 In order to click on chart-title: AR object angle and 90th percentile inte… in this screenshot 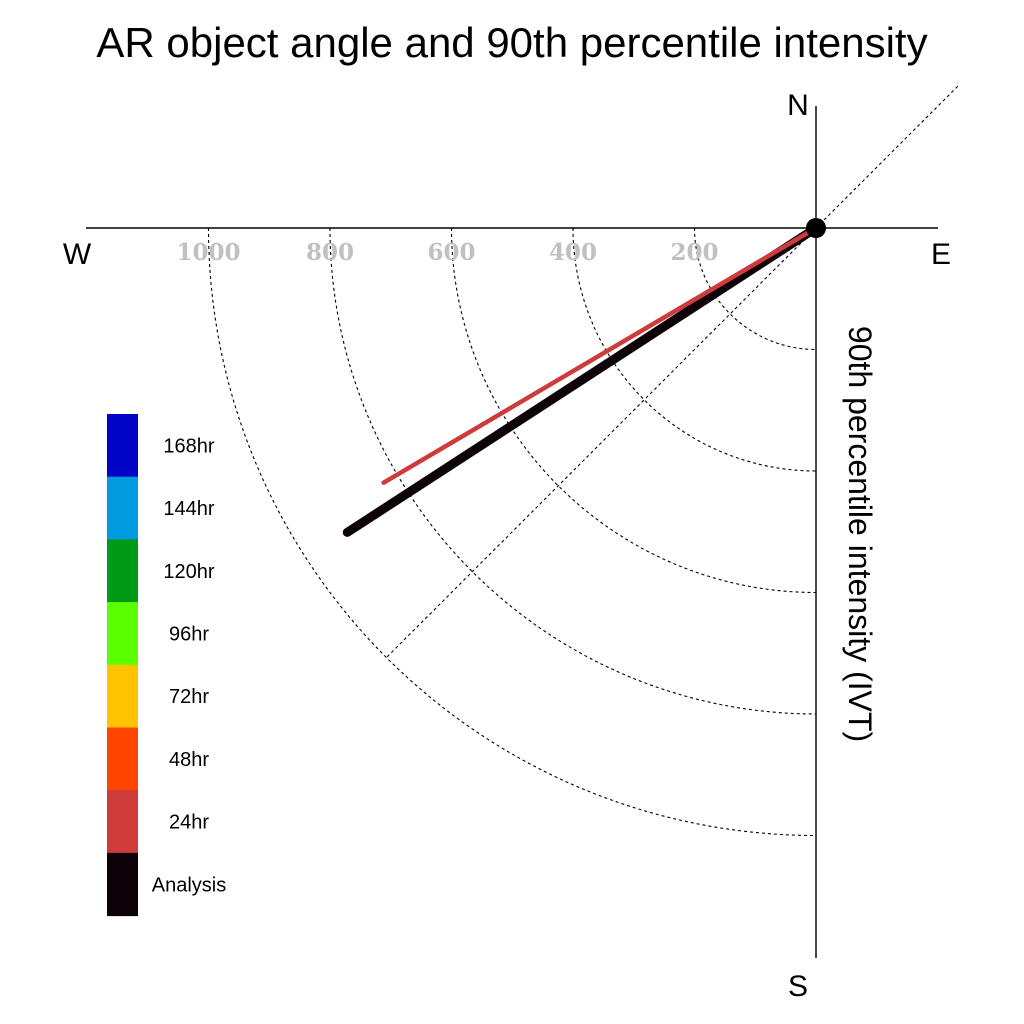, I will do `click(511, 42)`.